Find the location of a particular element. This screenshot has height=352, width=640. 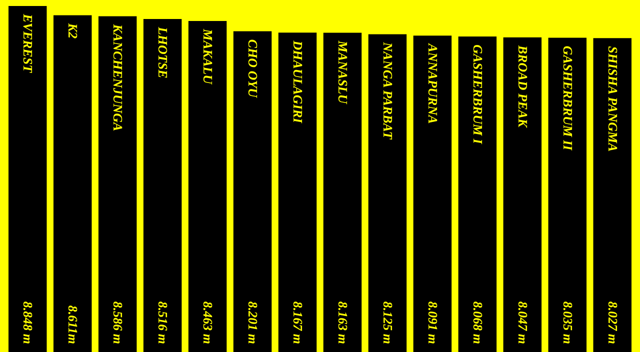

x-tick-label: MAKALU is located at coordinates (208, 56).